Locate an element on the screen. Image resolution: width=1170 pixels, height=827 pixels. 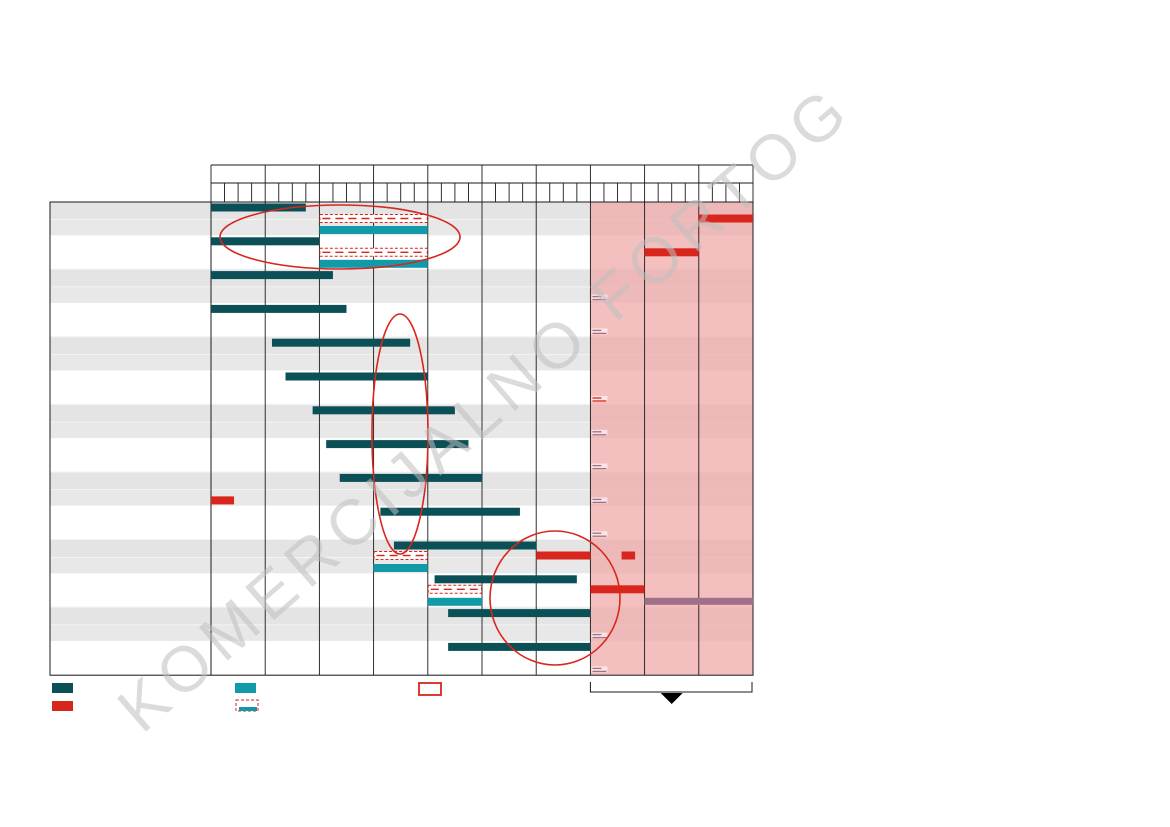
legend-swatch-delay is located at coordinates (62, 706).